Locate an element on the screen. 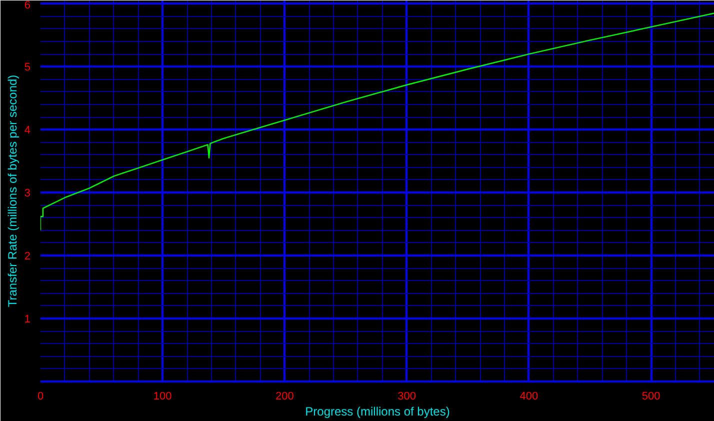 The height and width of the screenshot is (421, 714). y-axis-title: Transfer Rate (millions of bytes per second) is located at coordinates (12, 191).